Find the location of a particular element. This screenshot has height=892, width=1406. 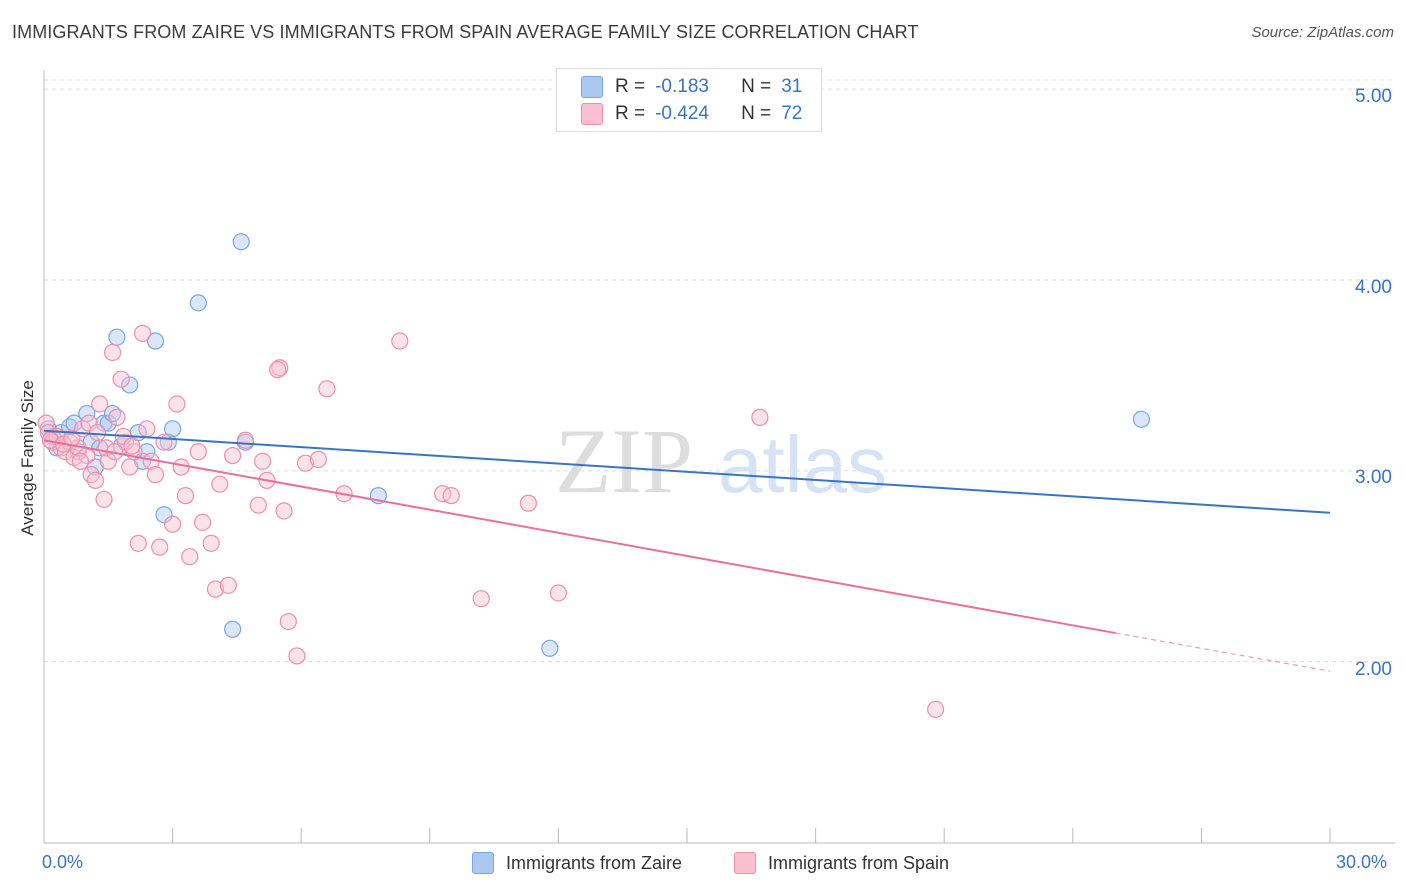

y-tick-label: 5.00 is located at coordinates (1373, 96).